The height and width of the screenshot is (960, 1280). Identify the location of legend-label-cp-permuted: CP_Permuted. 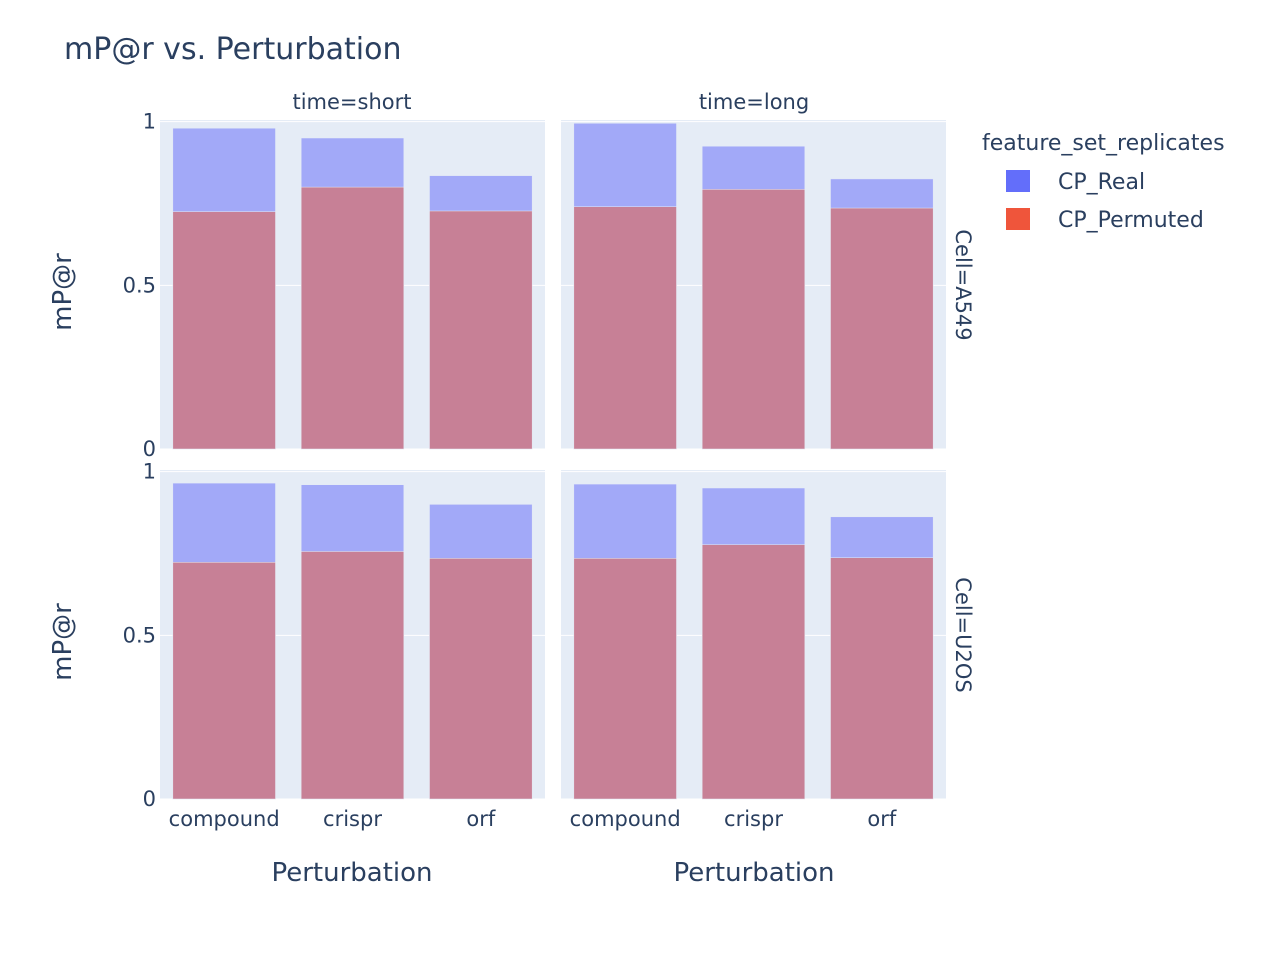
(1131, 220).